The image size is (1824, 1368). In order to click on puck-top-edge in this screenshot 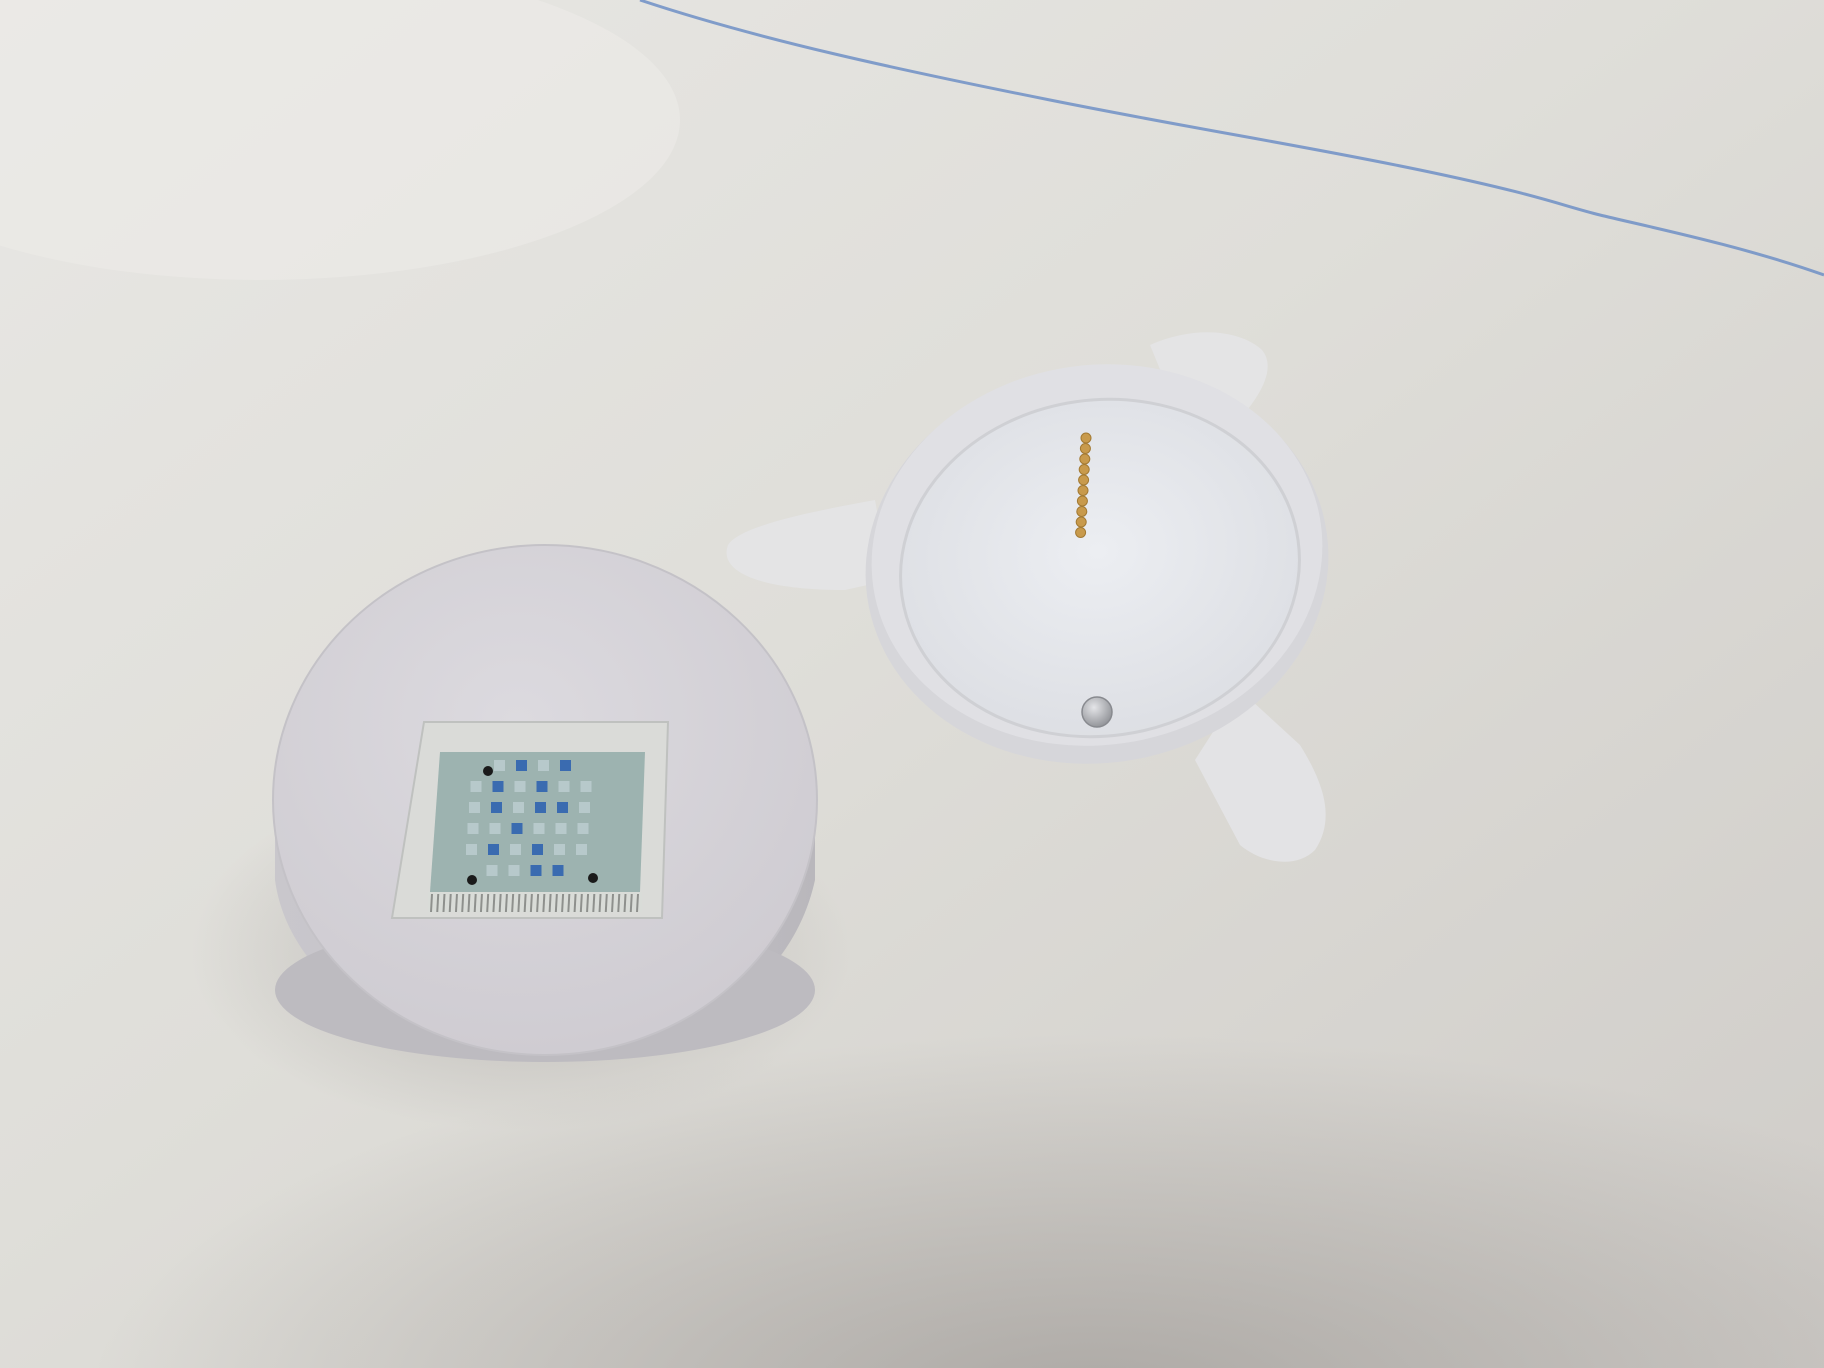, I will do `click(545, 800)`.